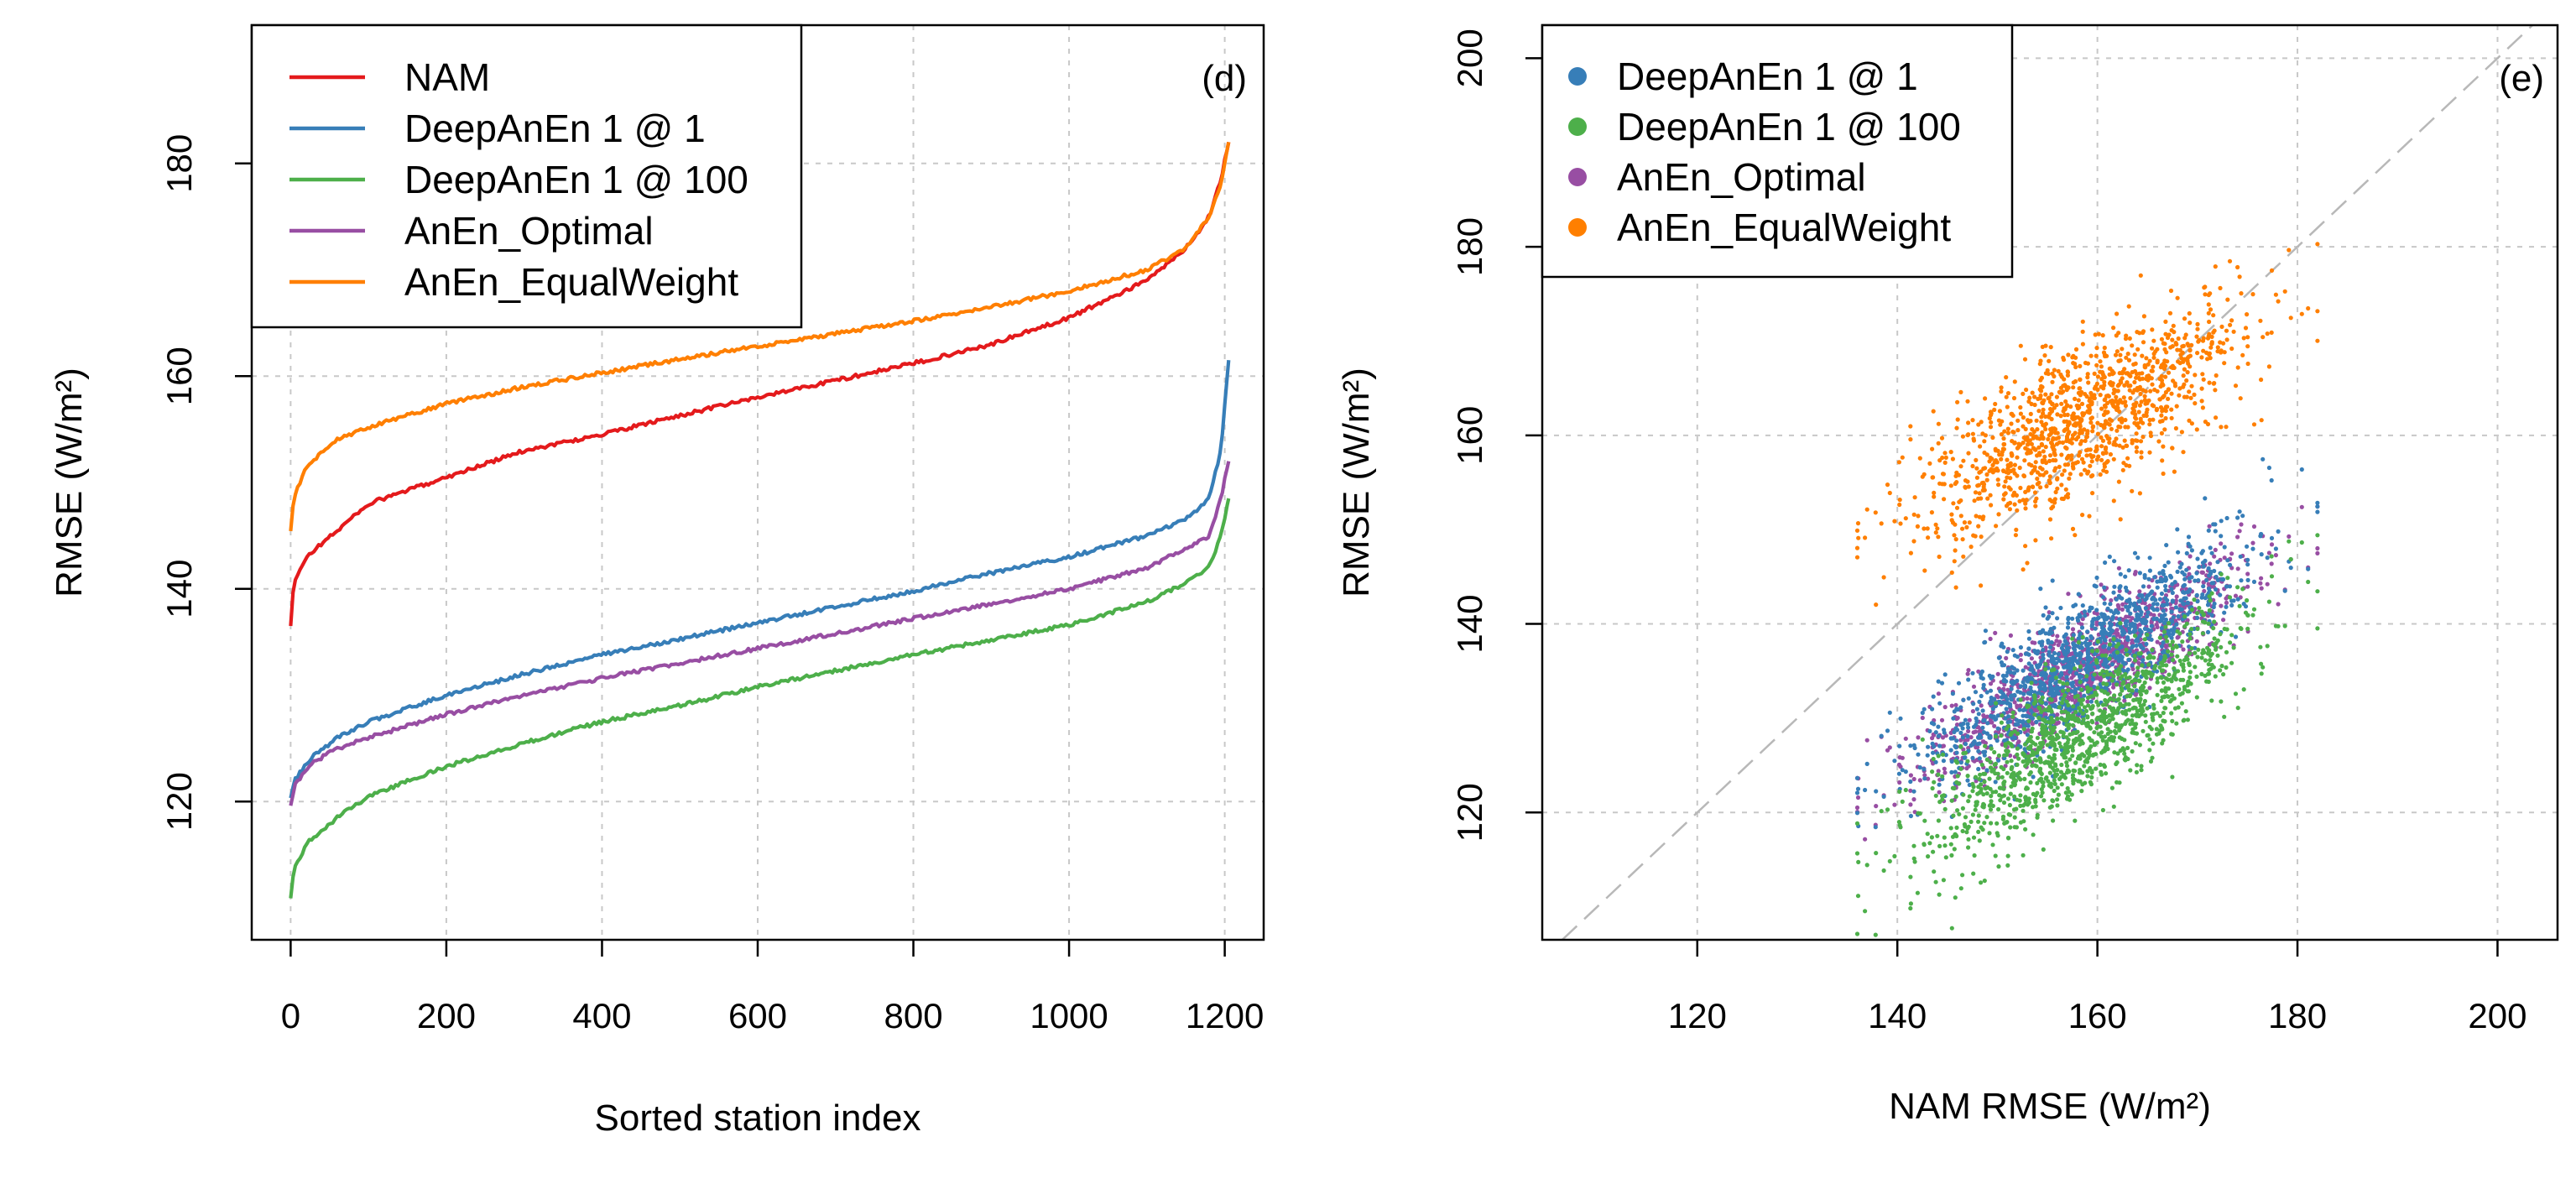 The height and width of the screenshot is (1189, 2576). I want to click on panel-e-x-axis-title: NAM RMSE (W/m²), so click(2050, 1106).